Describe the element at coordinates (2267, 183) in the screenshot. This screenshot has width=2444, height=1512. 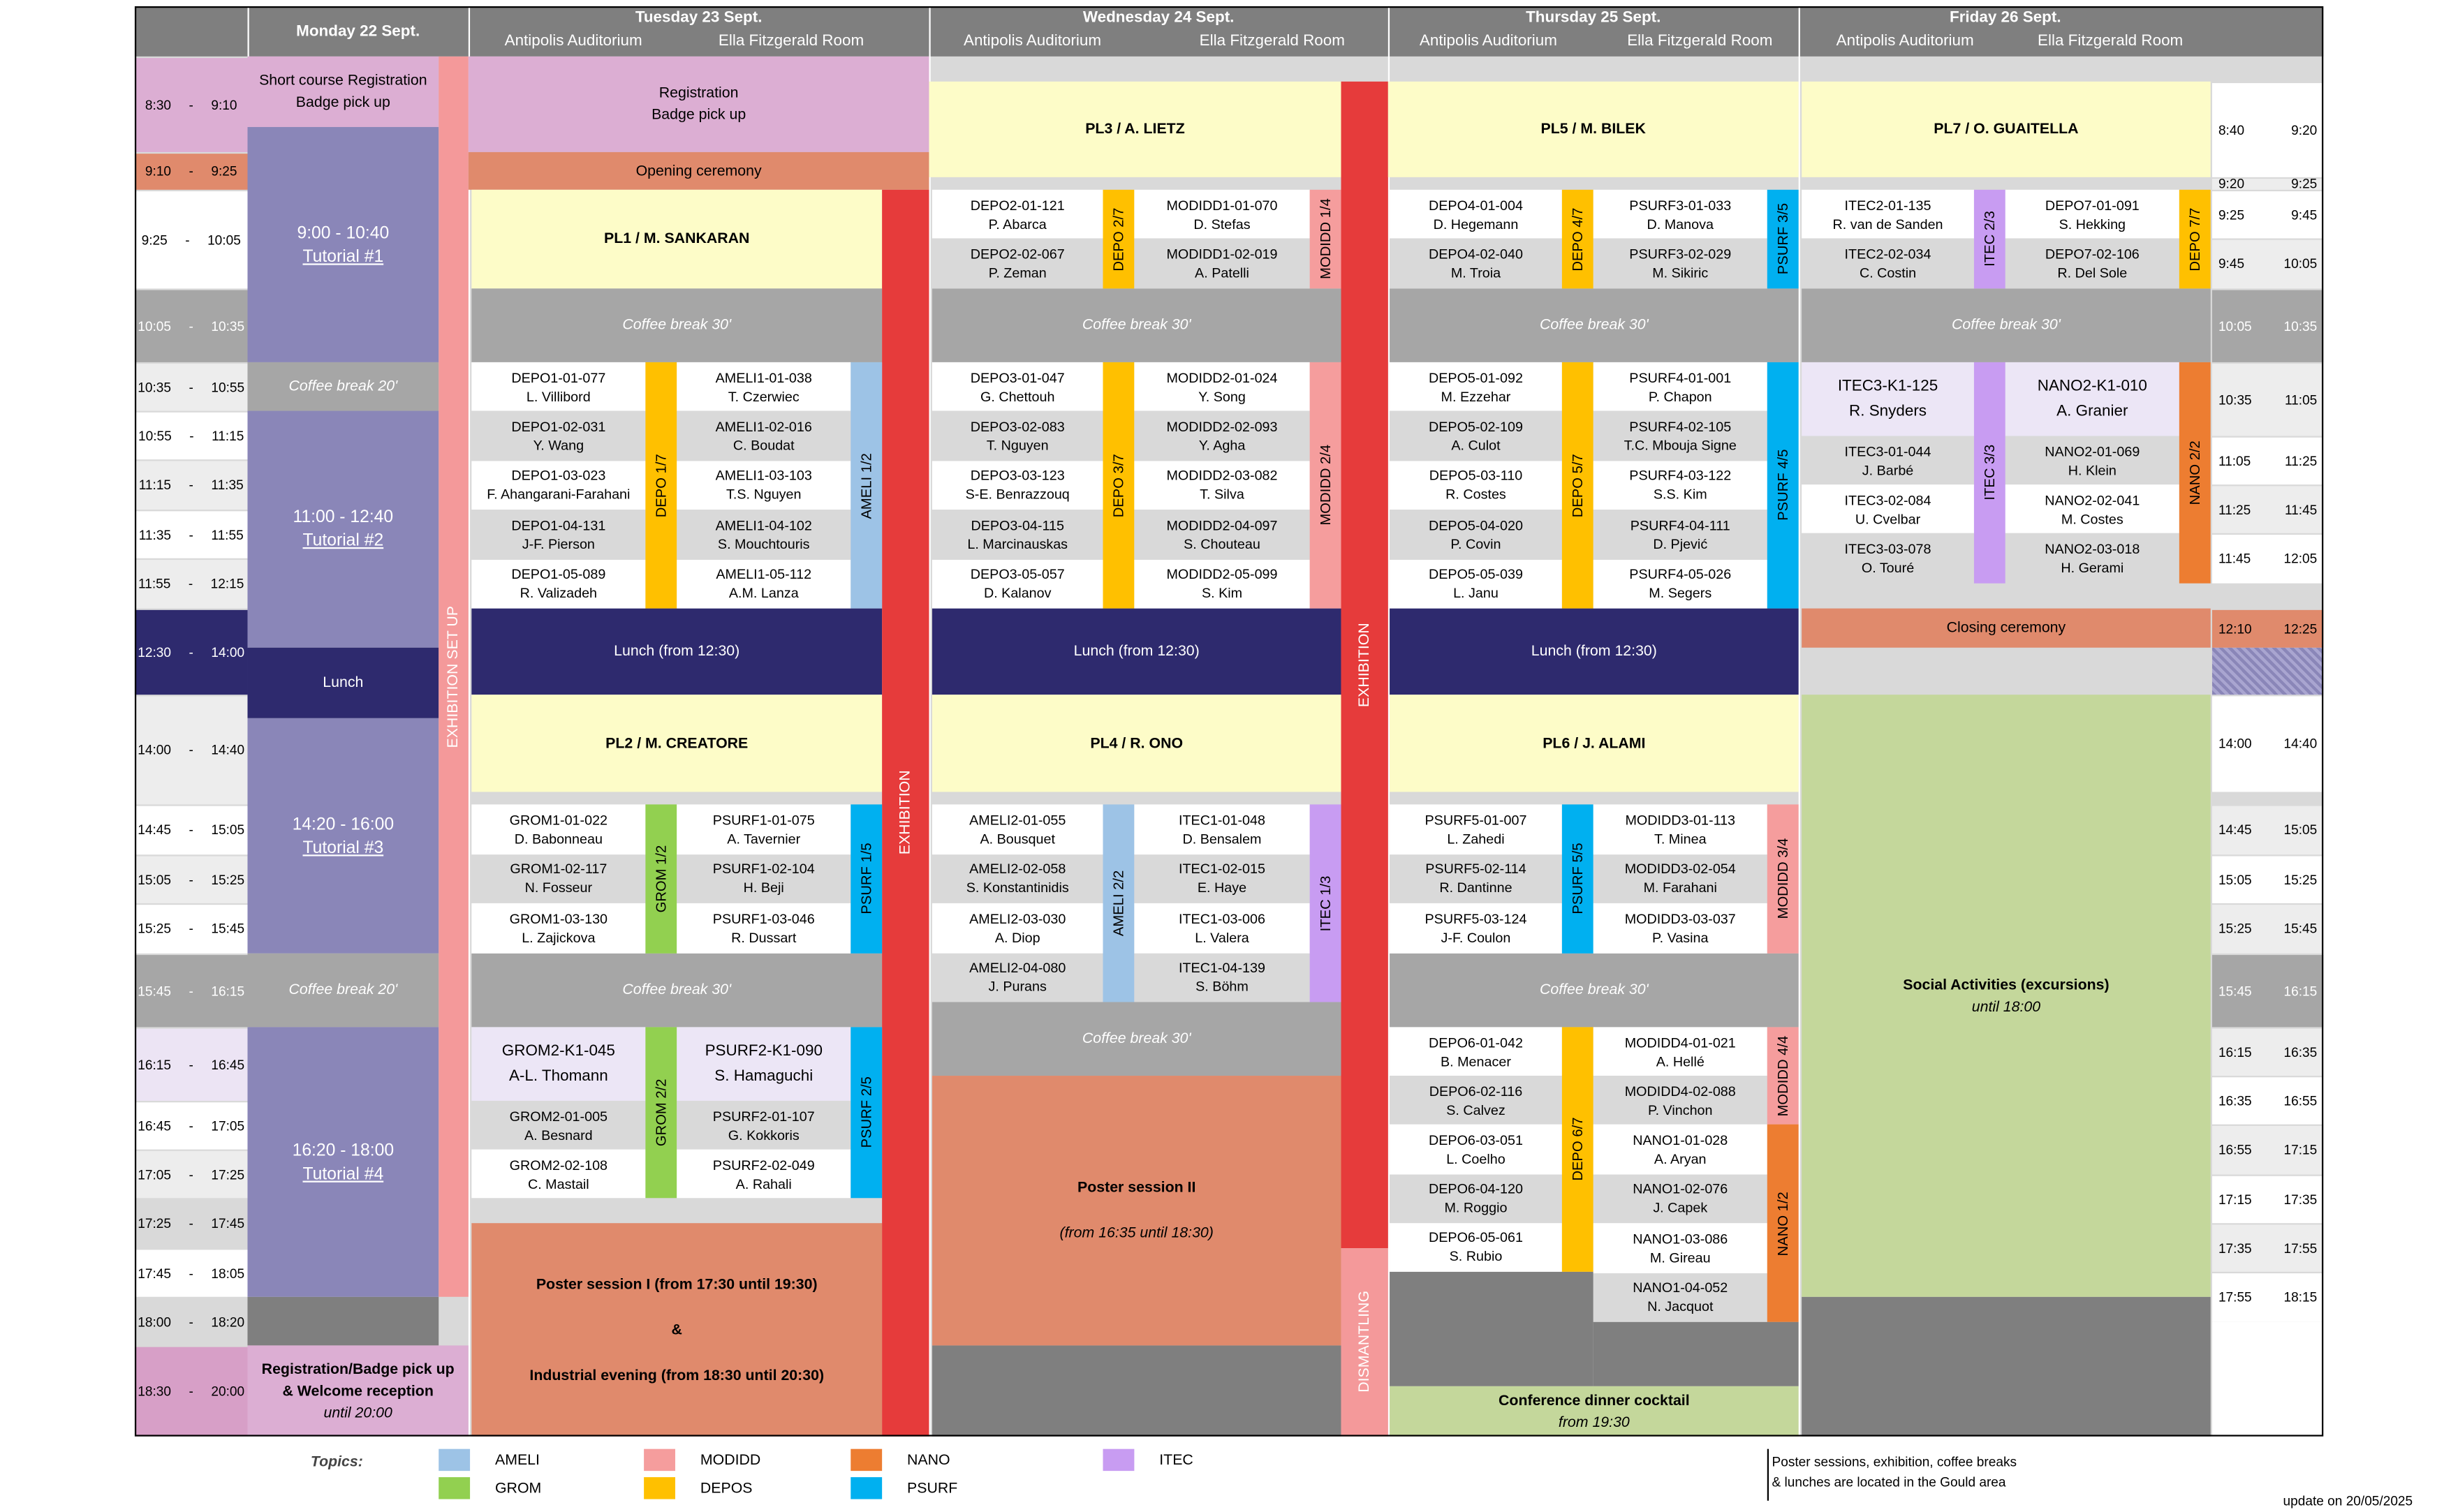
I see `time-slot: 9:20 9:25` at that location.